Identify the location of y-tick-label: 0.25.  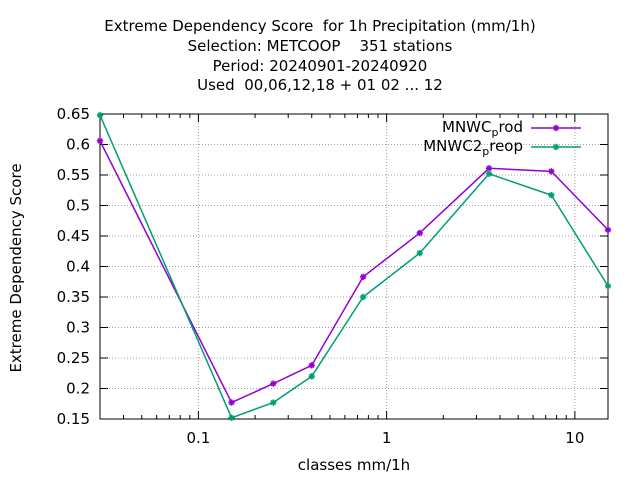
(73, 358).